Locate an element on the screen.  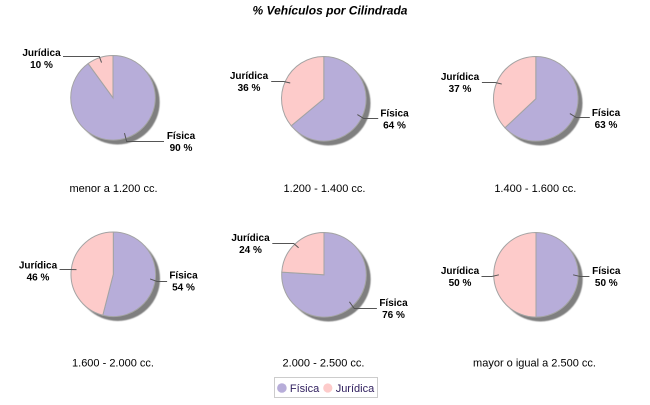
svg-text: 36 % is located at coordinates (249, 88).